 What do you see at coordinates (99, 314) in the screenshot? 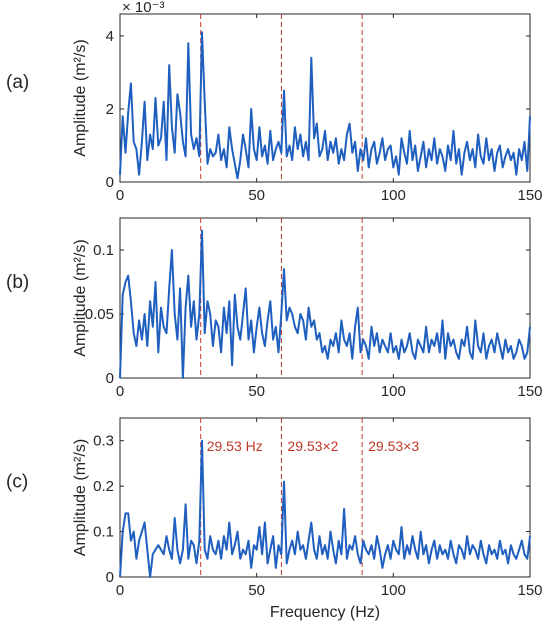
I see `y-tick-label: 0.05` at bounding box center [99, 314].